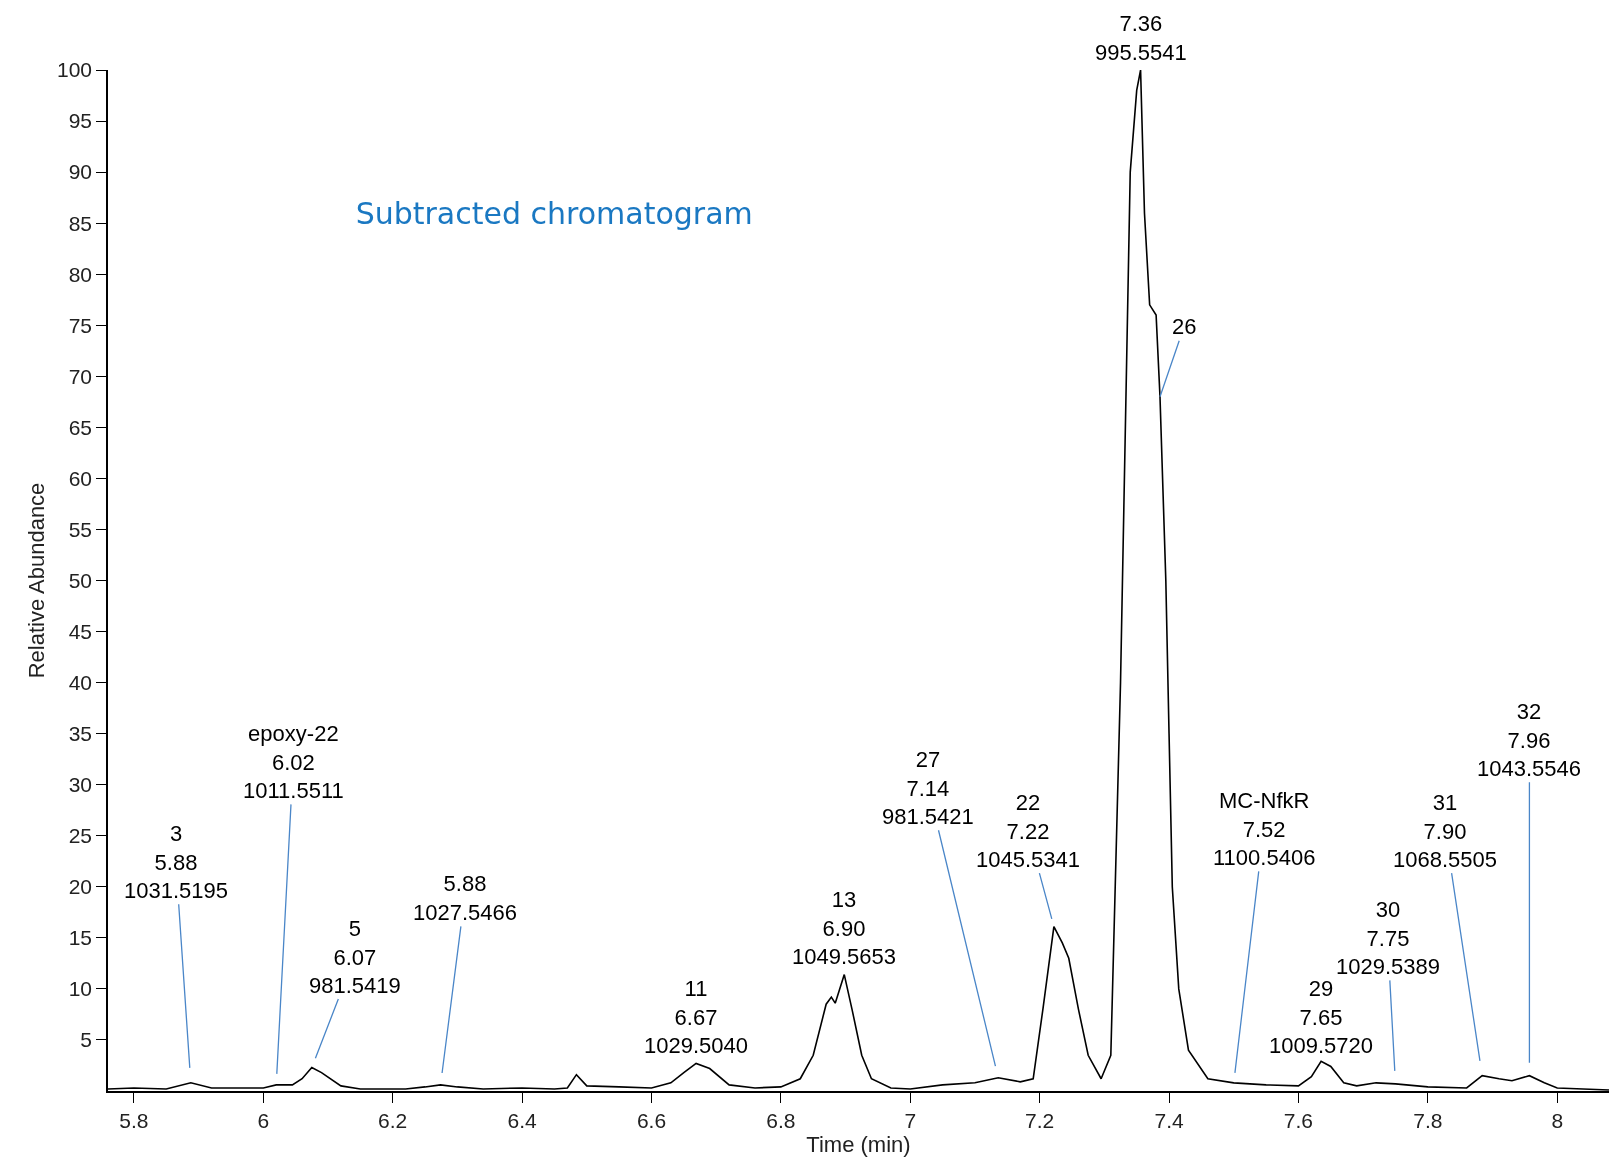 The height and width of the screenshot is (1173, 1614). Describe the element at coordinates (781, 1120) in the screenshot. I see `x-tick-label: 6.8` at that location.